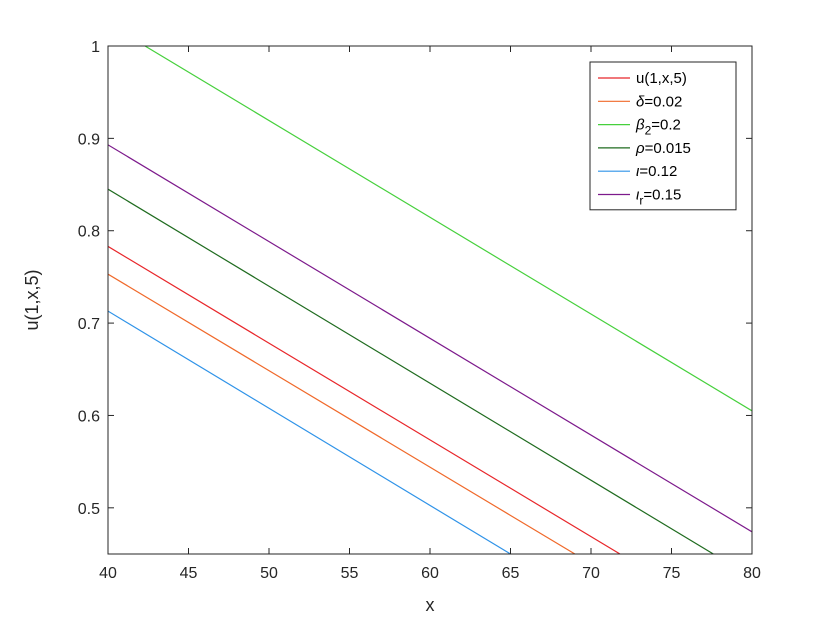 This screenshot has width=830, height=623. Describe the element at coordinates (108, 573) in the screenshot. I see `x-tick-label: 40` at that location.